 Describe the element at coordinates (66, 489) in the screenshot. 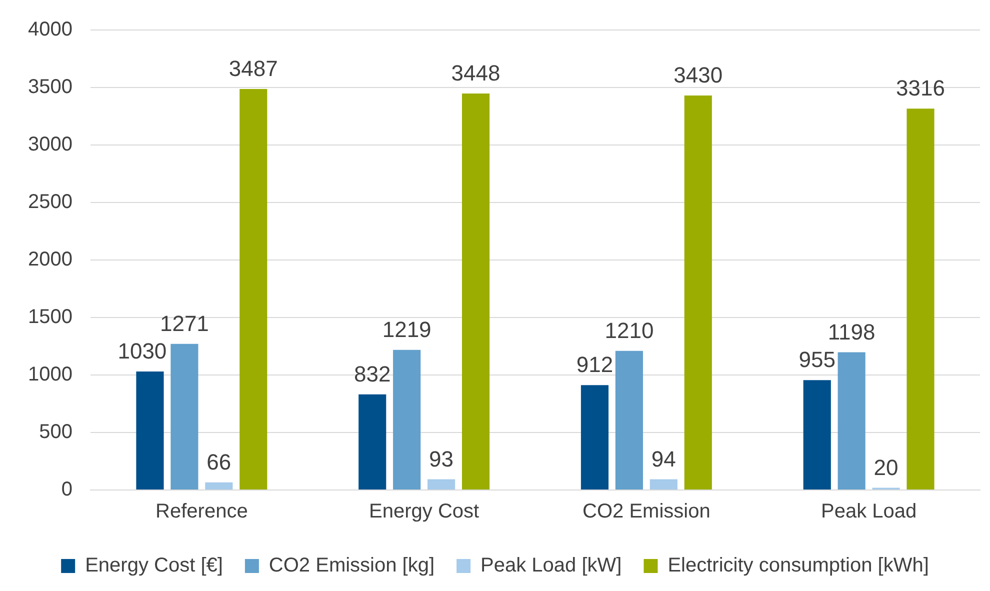

I see `y-tick-label: 0` at that location.